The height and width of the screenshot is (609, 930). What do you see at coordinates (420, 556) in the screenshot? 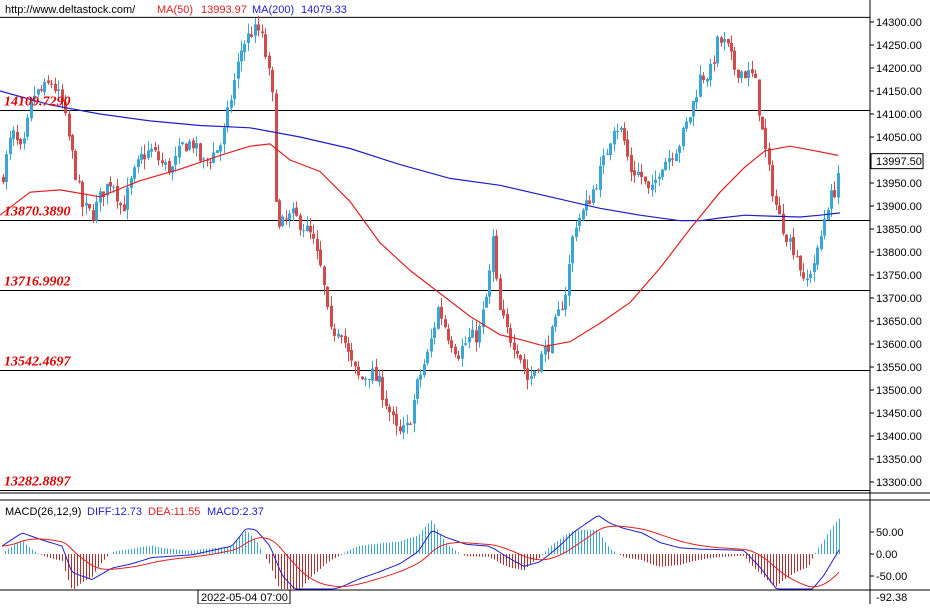
I see `macd-dea-line` at bounding box center [420, 556].